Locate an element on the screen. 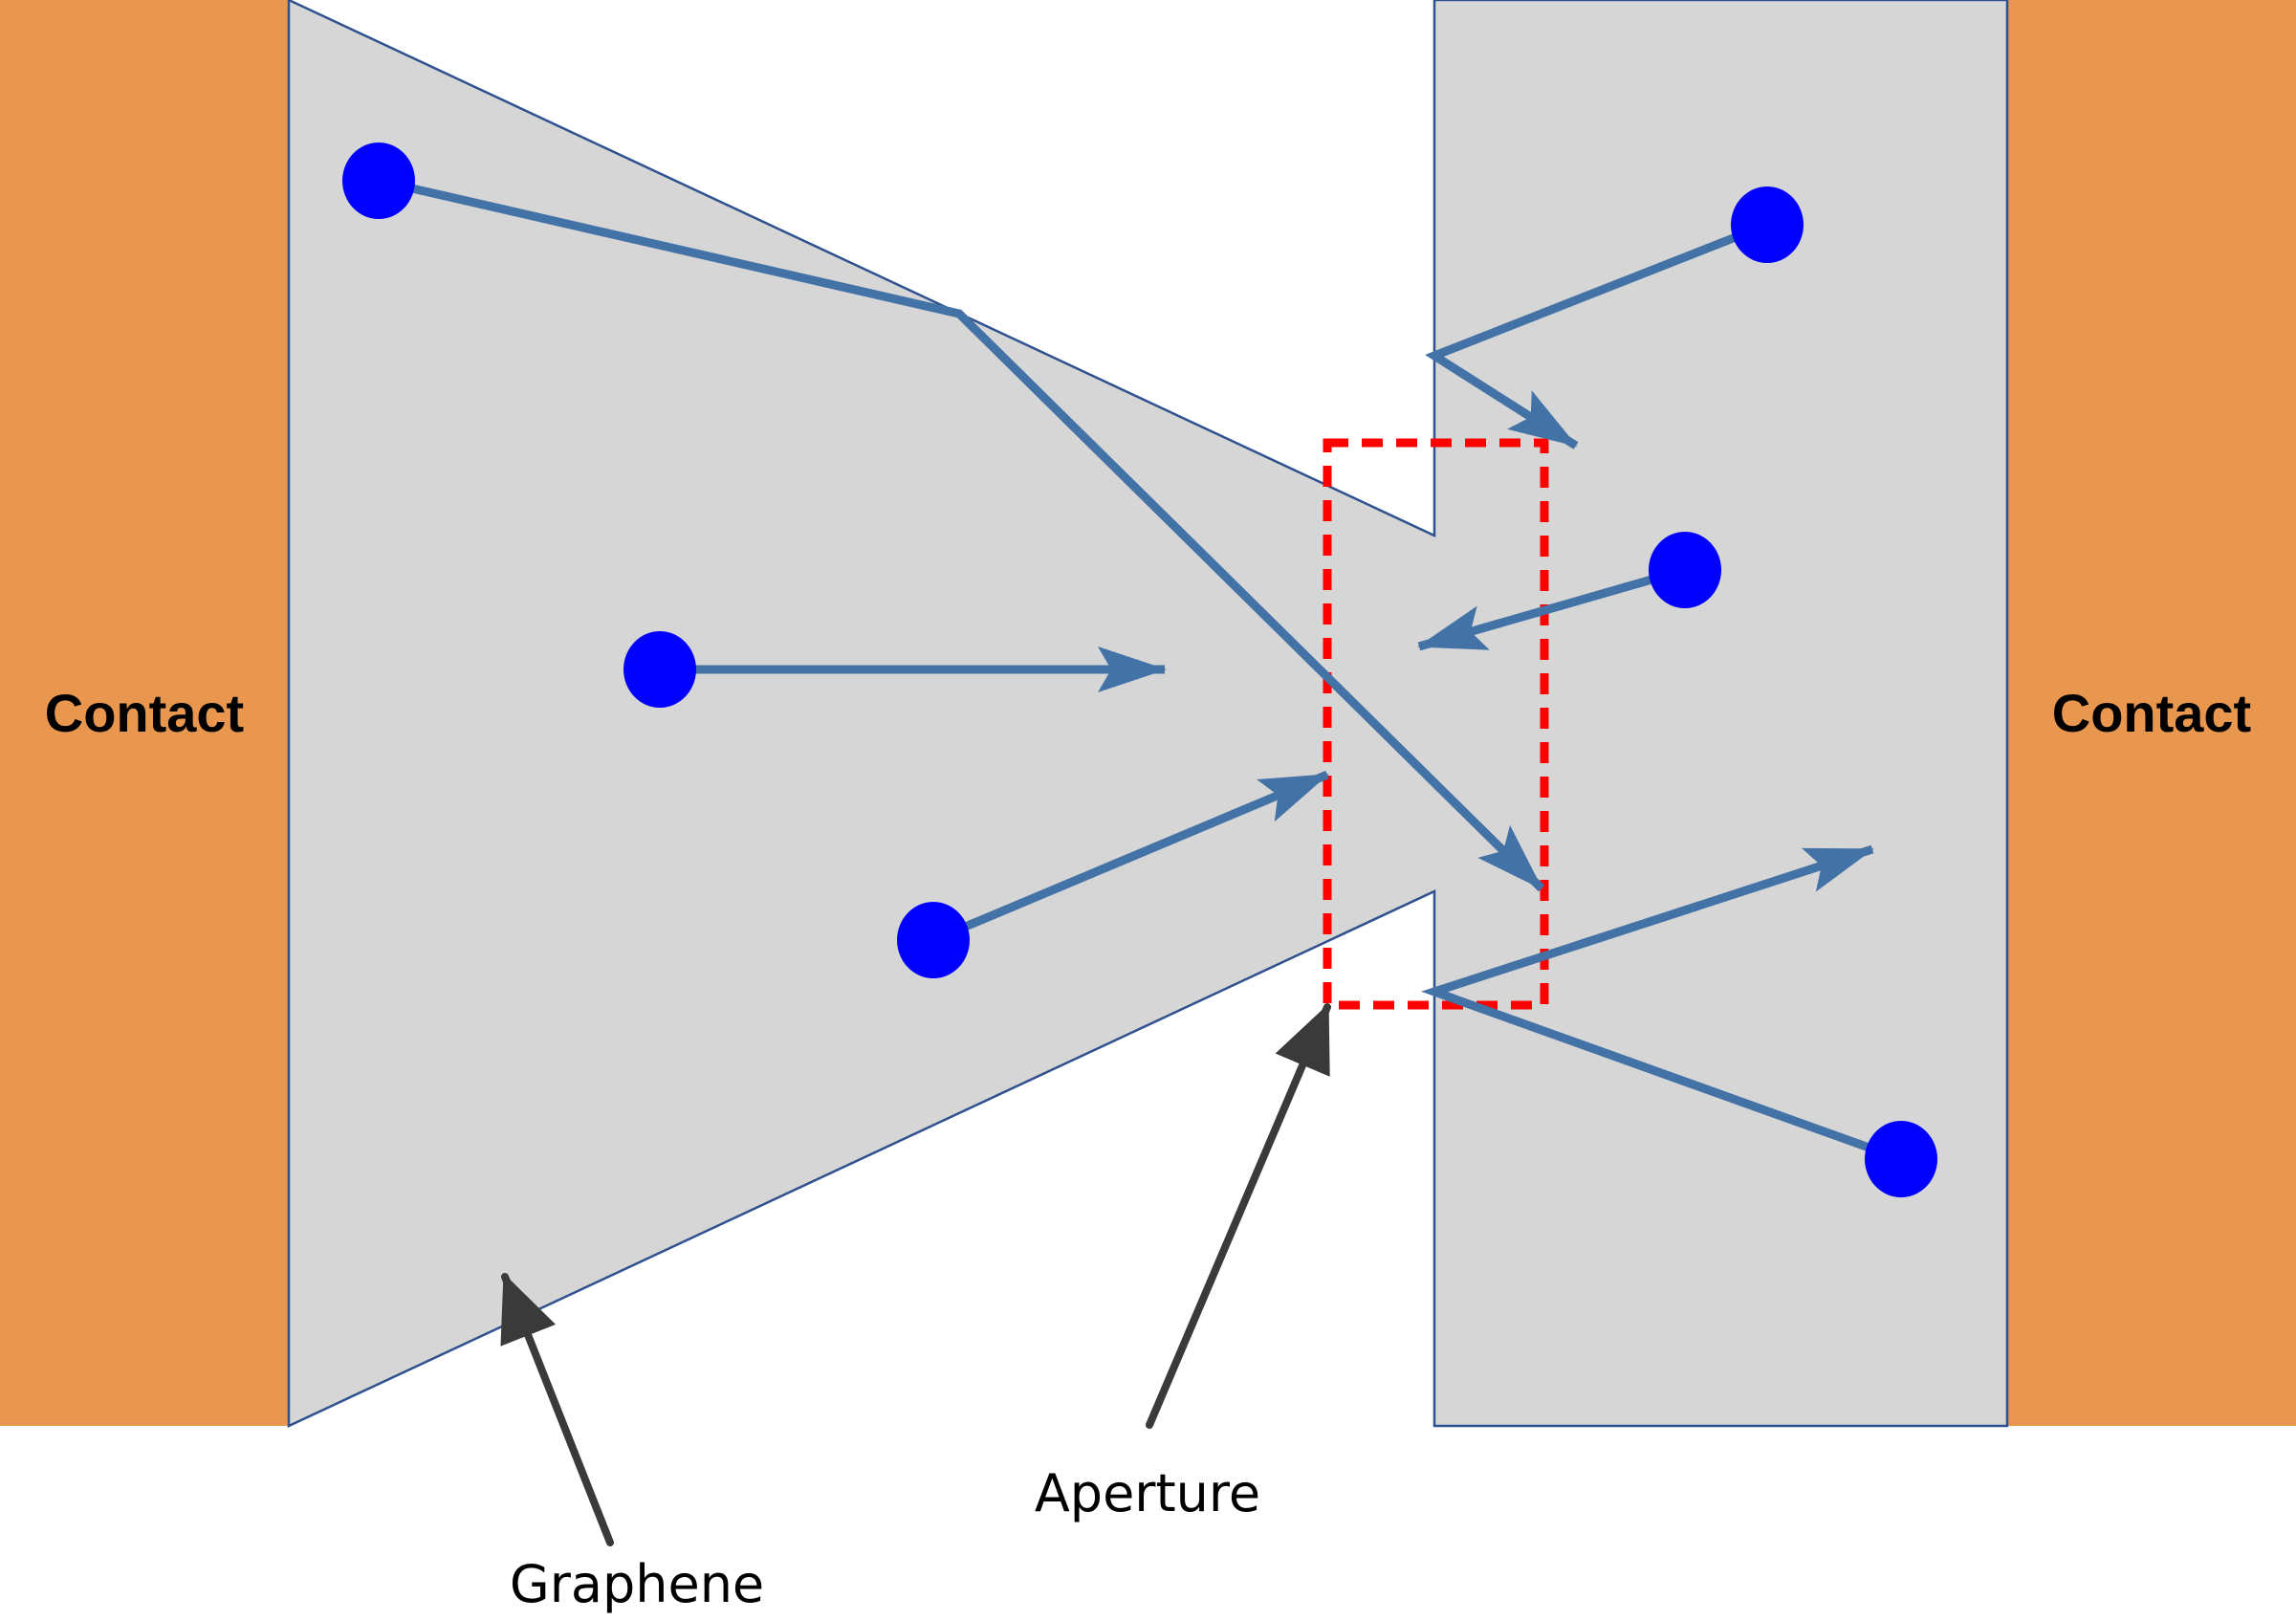 Image resolution: width=2296 pixels, height=1621 pixels. aperture-callout-arrow is located at coordinates (1238, 1216).